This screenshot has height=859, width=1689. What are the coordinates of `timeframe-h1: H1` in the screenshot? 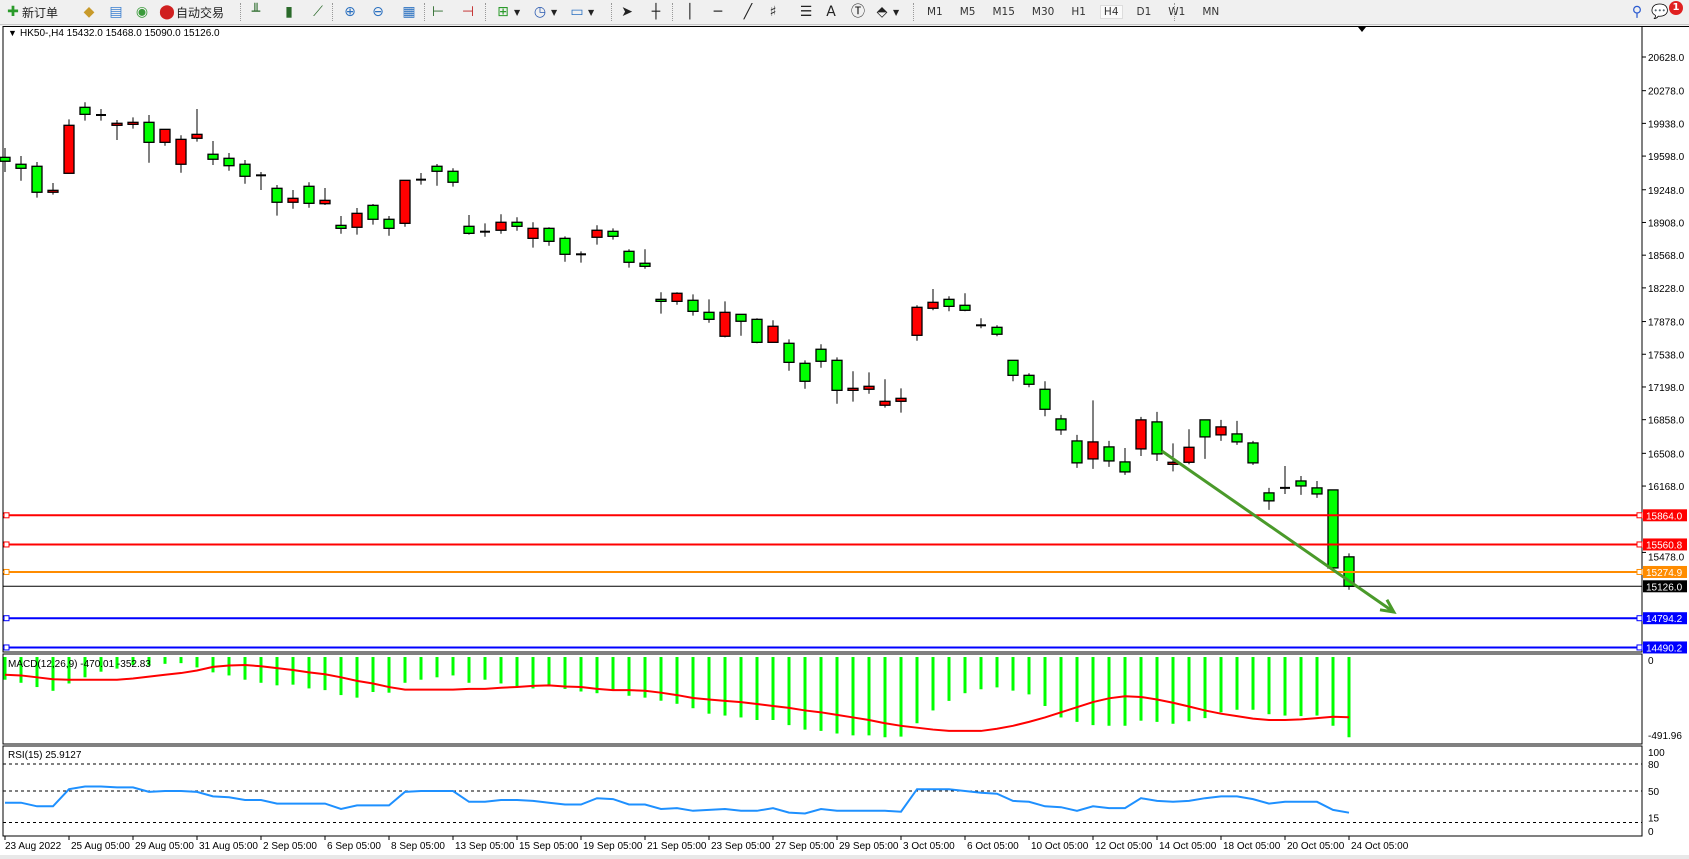 It's located at (1078, 12).